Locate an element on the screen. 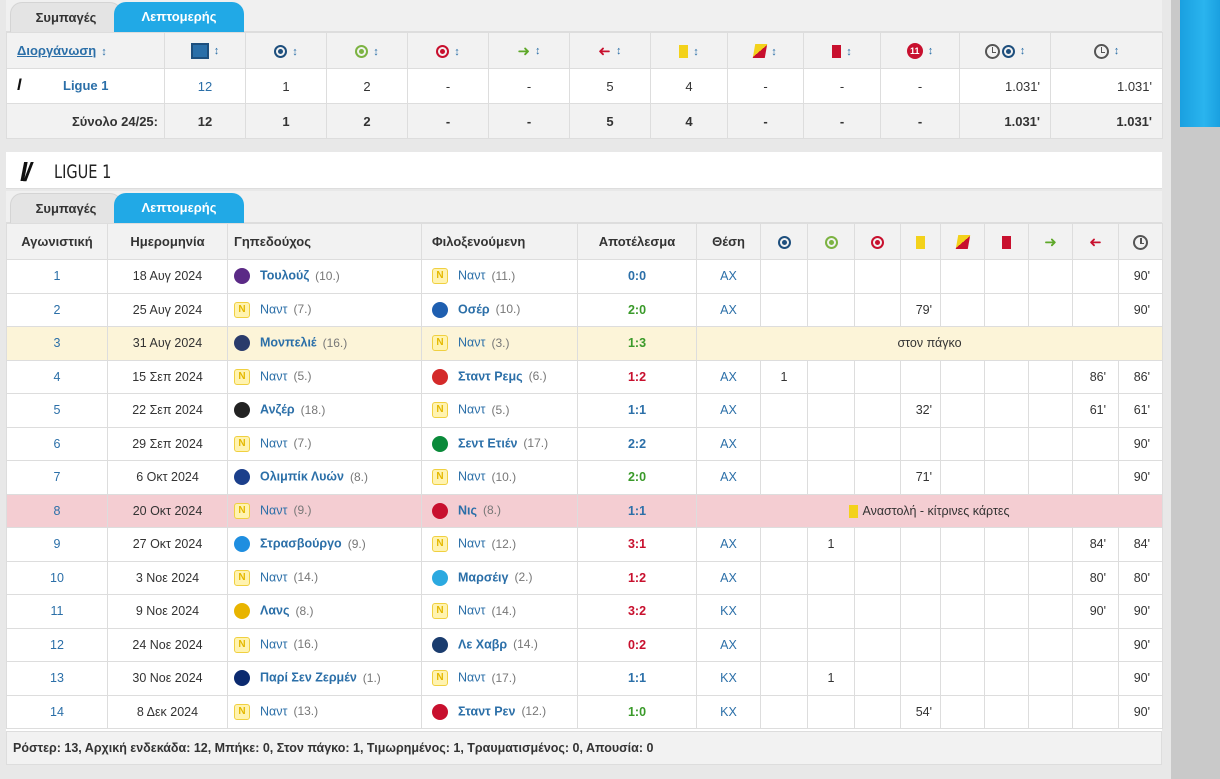 The width and height of the screenshot is (1220, 779). subbed-off-header: ➜ ↕ is located at coordinates (610, 50).